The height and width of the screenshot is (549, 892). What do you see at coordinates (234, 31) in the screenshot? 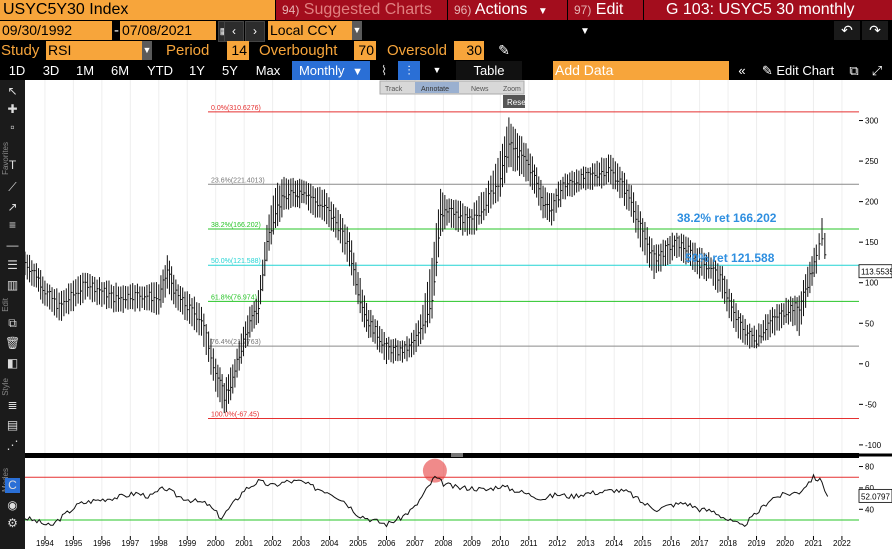
I see `previous-period-button: ‹` at bounding box center [234, 31].